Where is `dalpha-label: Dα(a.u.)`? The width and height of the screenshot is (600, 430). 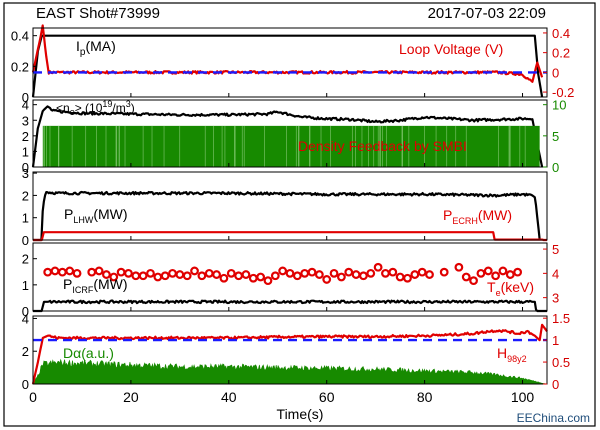
dalpha-label: Dα(a.u.) is located at coordinates (88, 353).